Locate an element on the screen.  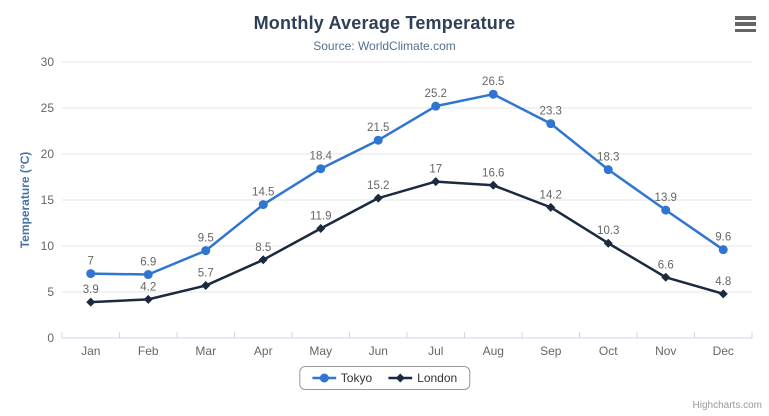
circle-marker-icon is located at coordinates (323, 378).